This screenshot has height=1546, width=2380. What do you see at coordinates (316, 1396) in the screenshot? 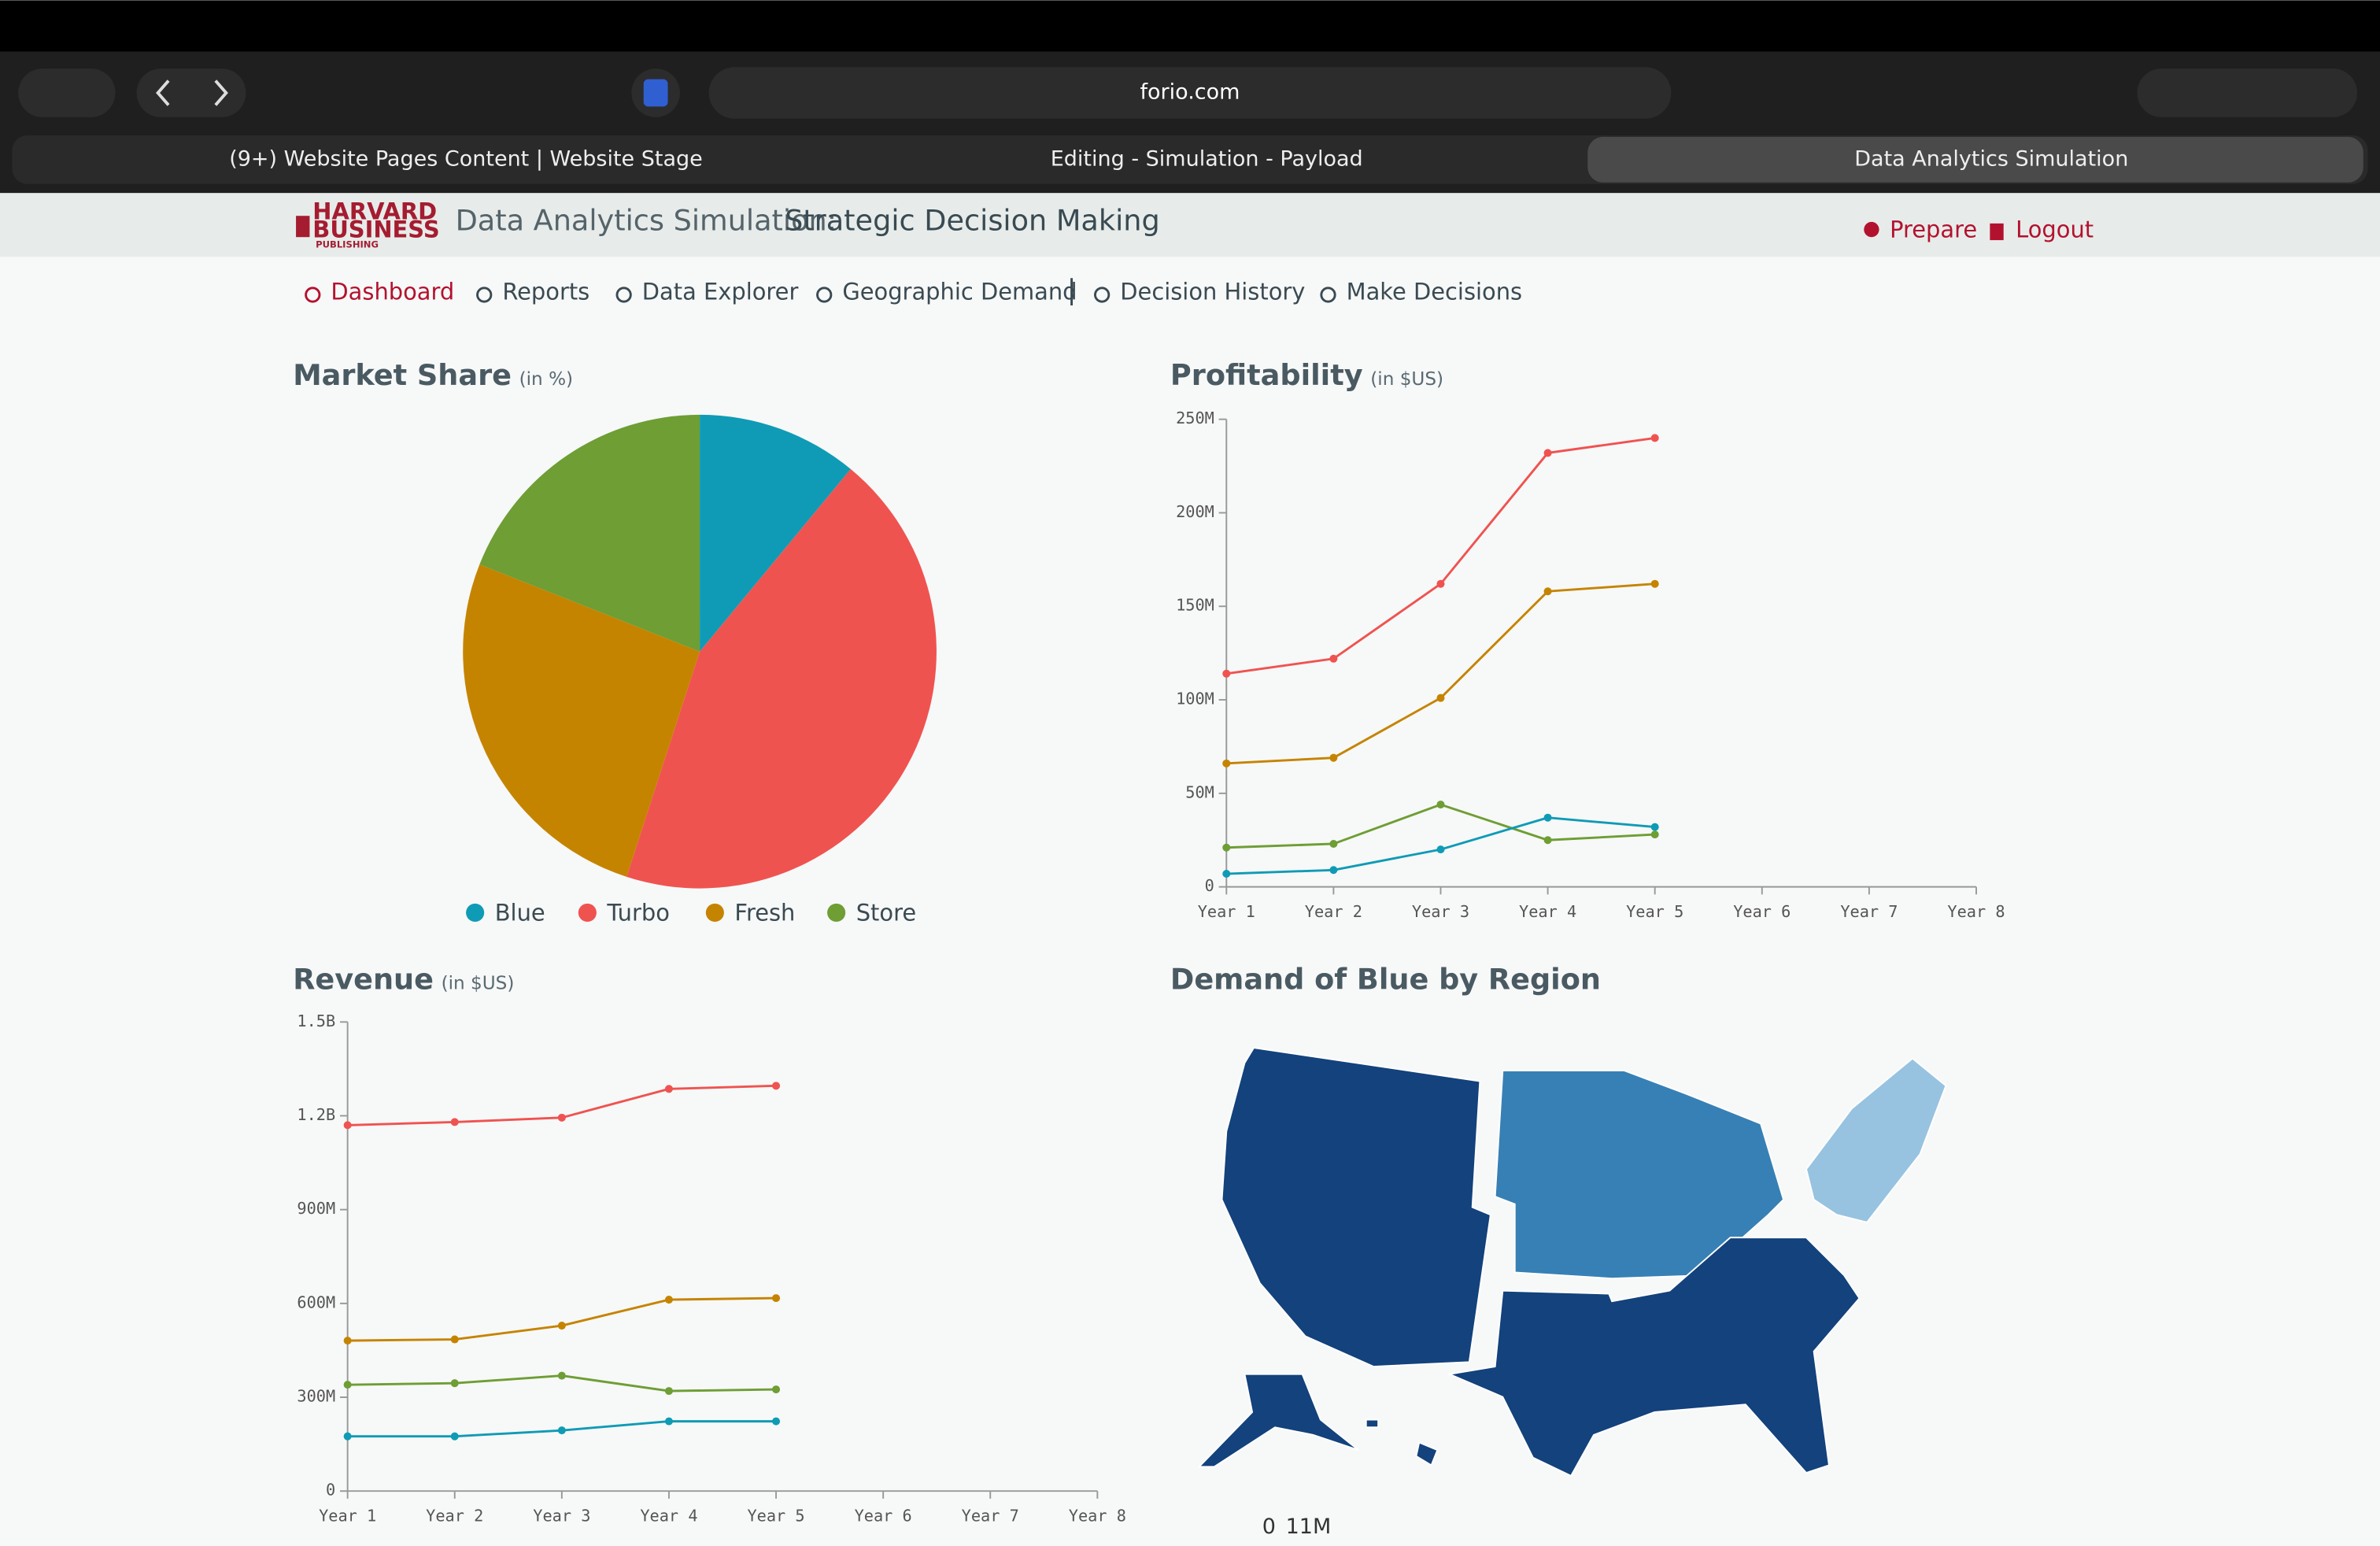
I see `y-tick-label: 300M` at bounding box center [316, 1396].